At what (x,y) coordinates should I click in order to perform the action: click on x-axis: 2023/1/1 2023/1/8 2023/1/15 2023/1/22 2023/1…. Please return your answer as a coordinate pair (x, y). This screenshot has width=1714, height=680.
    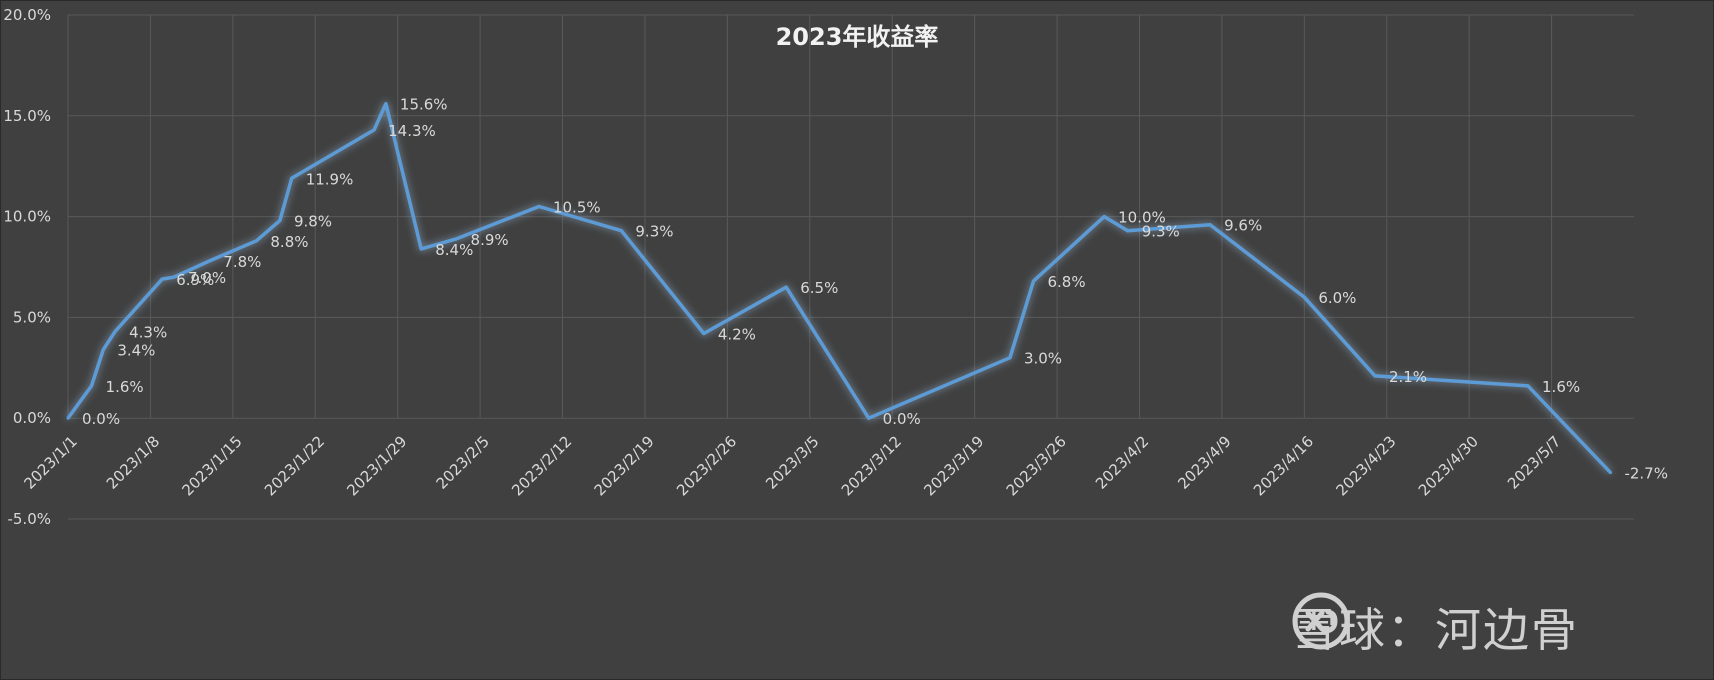
    Looking at the image, I should click on (792, 465).